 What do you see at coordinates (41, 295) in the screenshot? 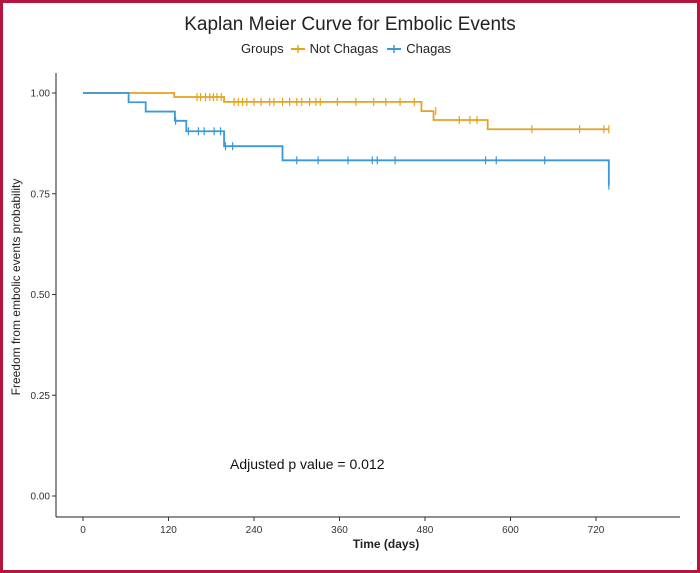
I see `y-tick-label-0.5: 0.50` at bounding box center [41, 295].